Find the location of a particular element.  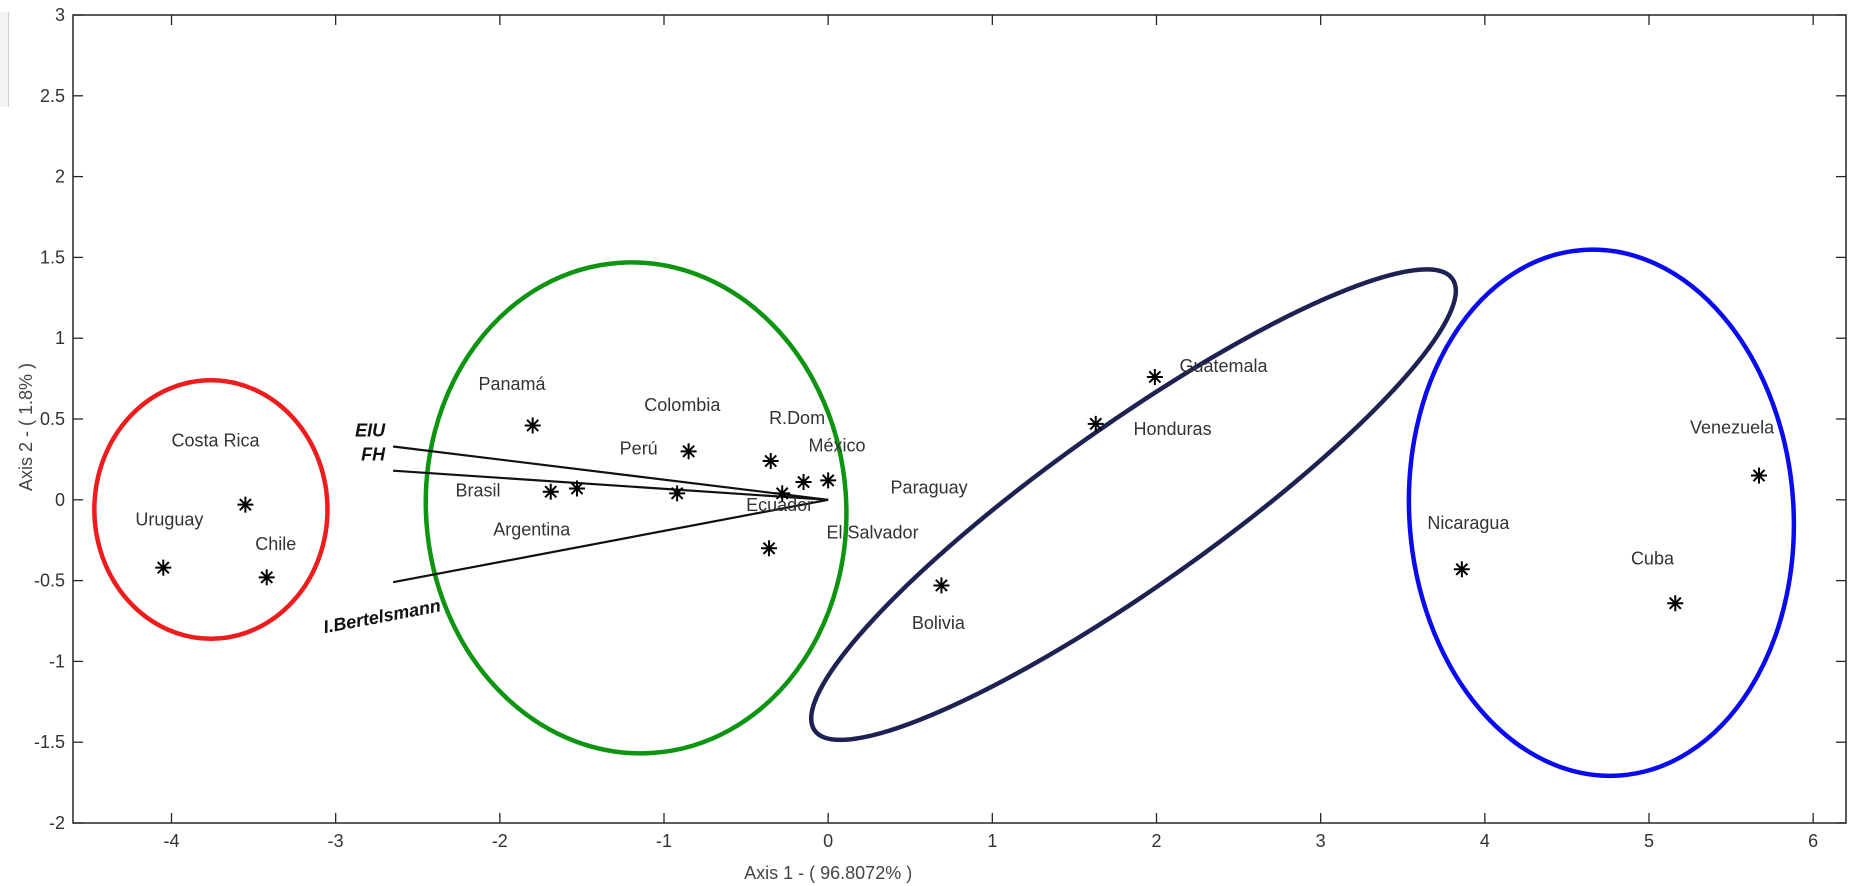

point-label: R.Dom is located at coordinates (797, 418).